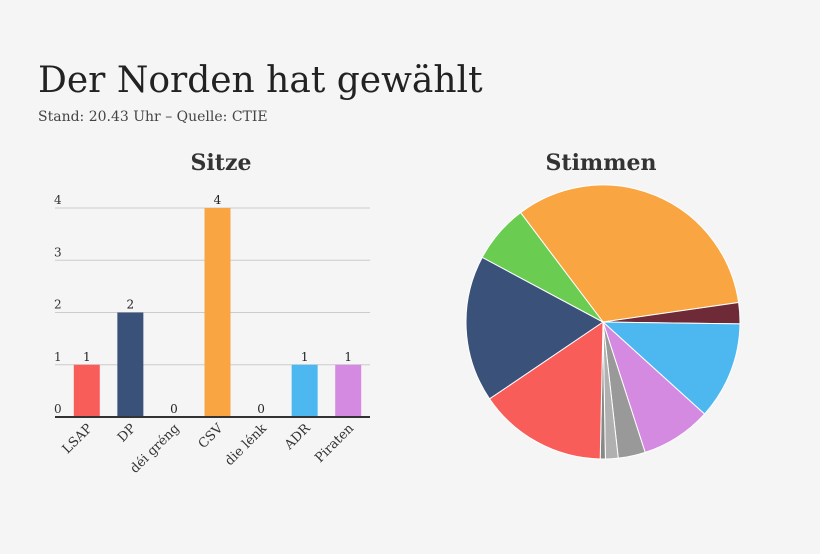 This screenshot has width=820, height=554. What do you see at coordinates (58, 200) in the screenshot?
I see `y-tick-label: 4` at bounding box center [58, 200].